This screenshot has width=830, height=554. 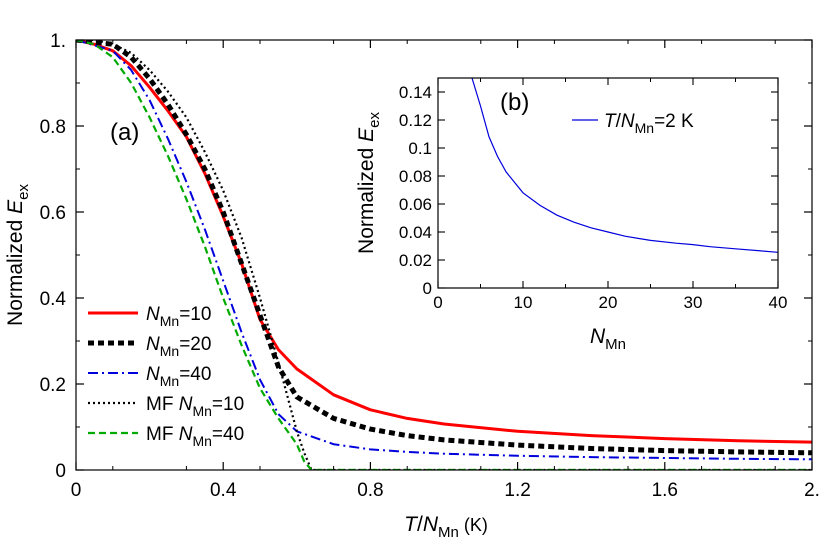 What do you see at coordinates (195, 406) in the screenshot?
I see `legend-label-mf-nmn-10: MF NMn=10` at bounding box center [195, 406].